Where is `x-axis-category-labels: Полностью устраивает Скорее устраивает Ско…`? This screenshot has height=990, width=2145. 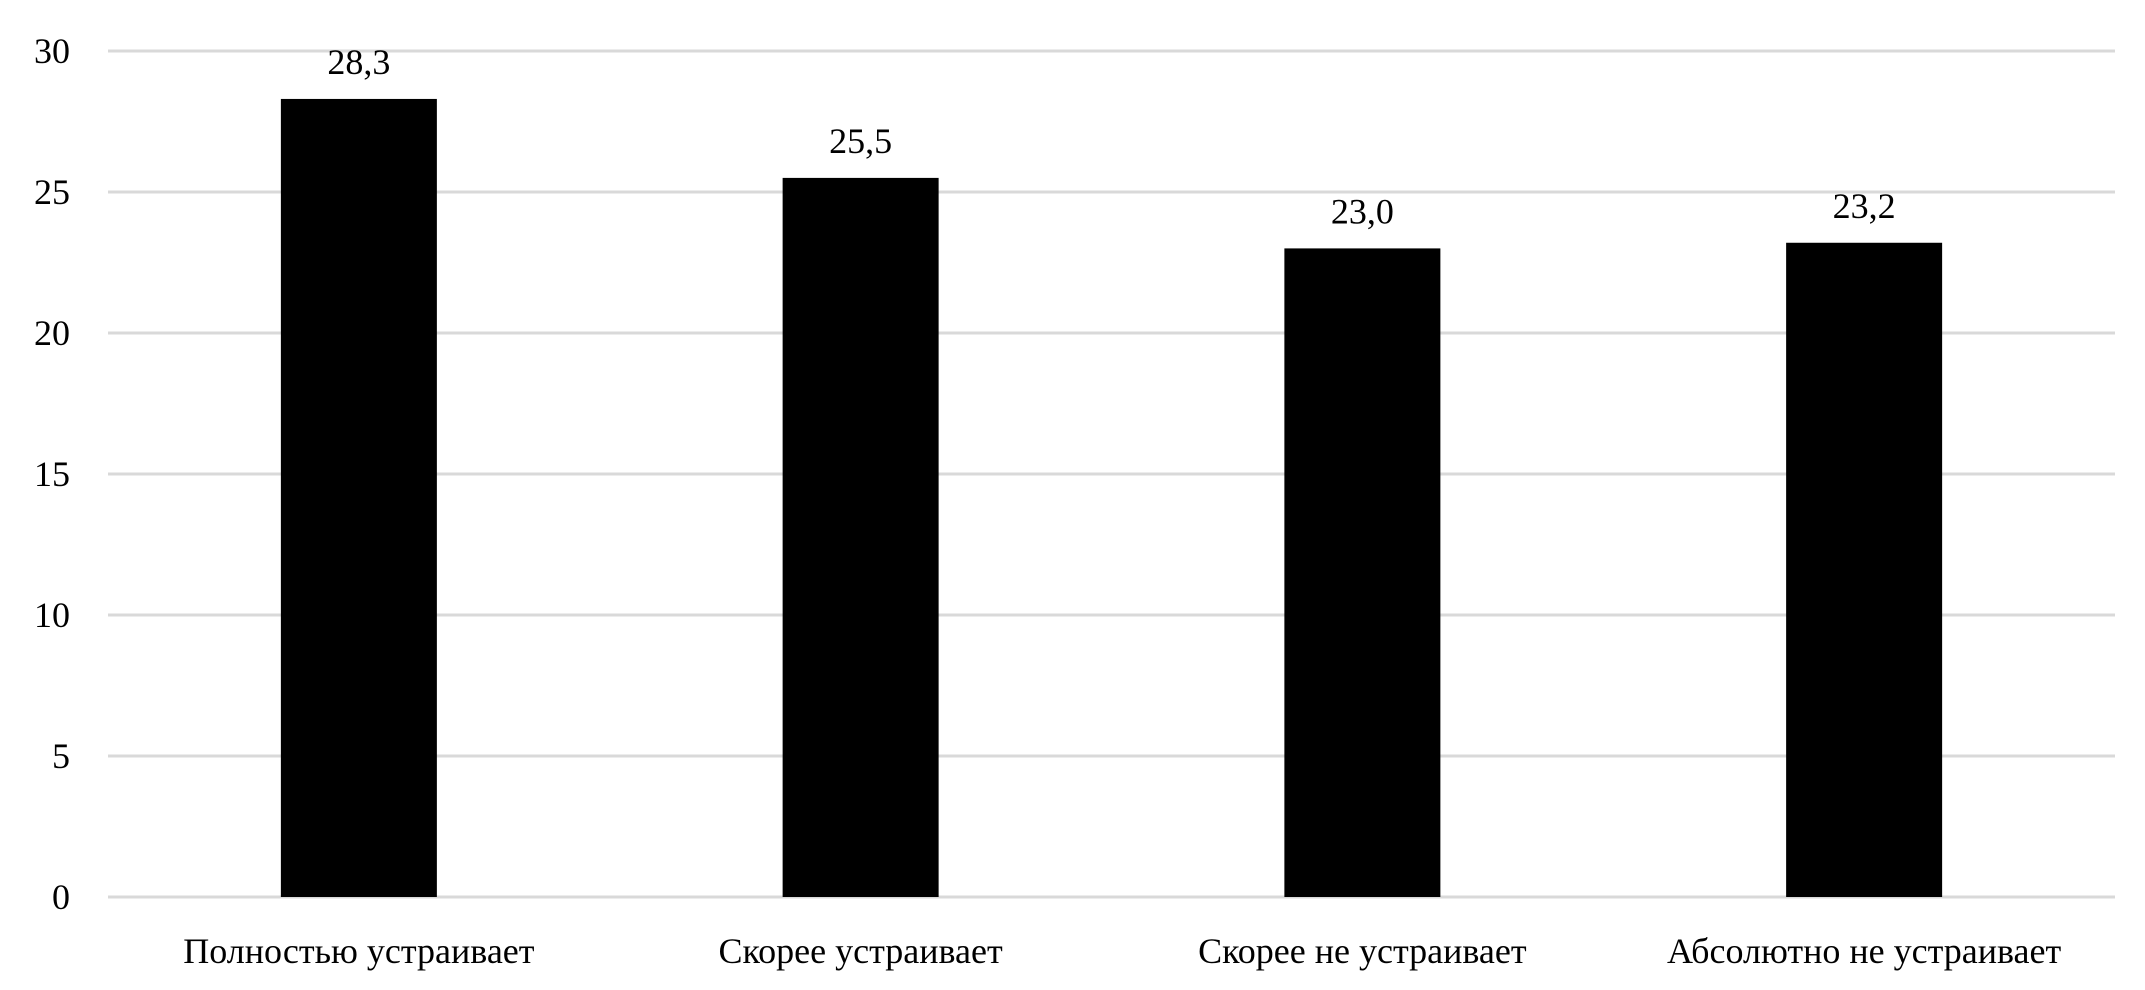 x-axis-category-labels: Полностью устраивает Скорее устраивает Ско… is located at coordinates (1122, 951).